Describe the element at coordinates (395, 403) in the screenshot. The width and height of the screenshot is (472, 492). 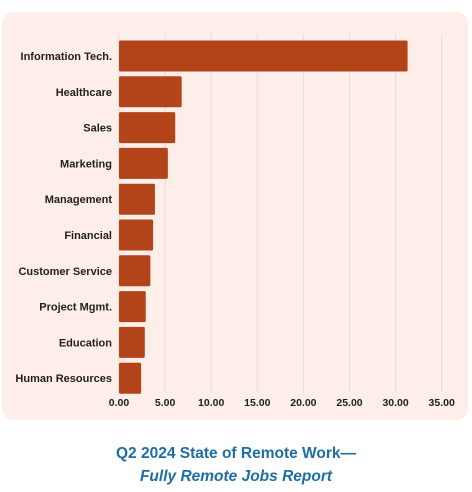
I see `x-tick-label: 30.00` at that location.